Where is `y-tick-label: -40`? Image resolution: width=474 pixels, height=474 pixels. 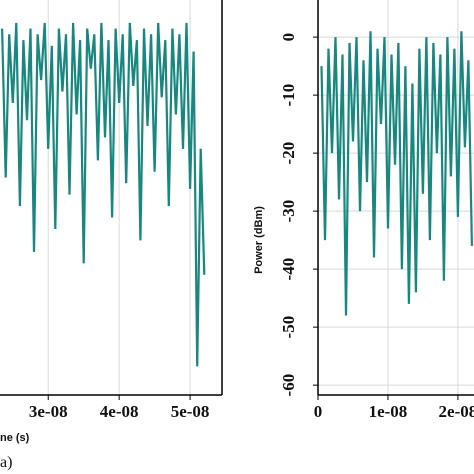
y-tick-label: -40 is located at coordinates (288, 269).